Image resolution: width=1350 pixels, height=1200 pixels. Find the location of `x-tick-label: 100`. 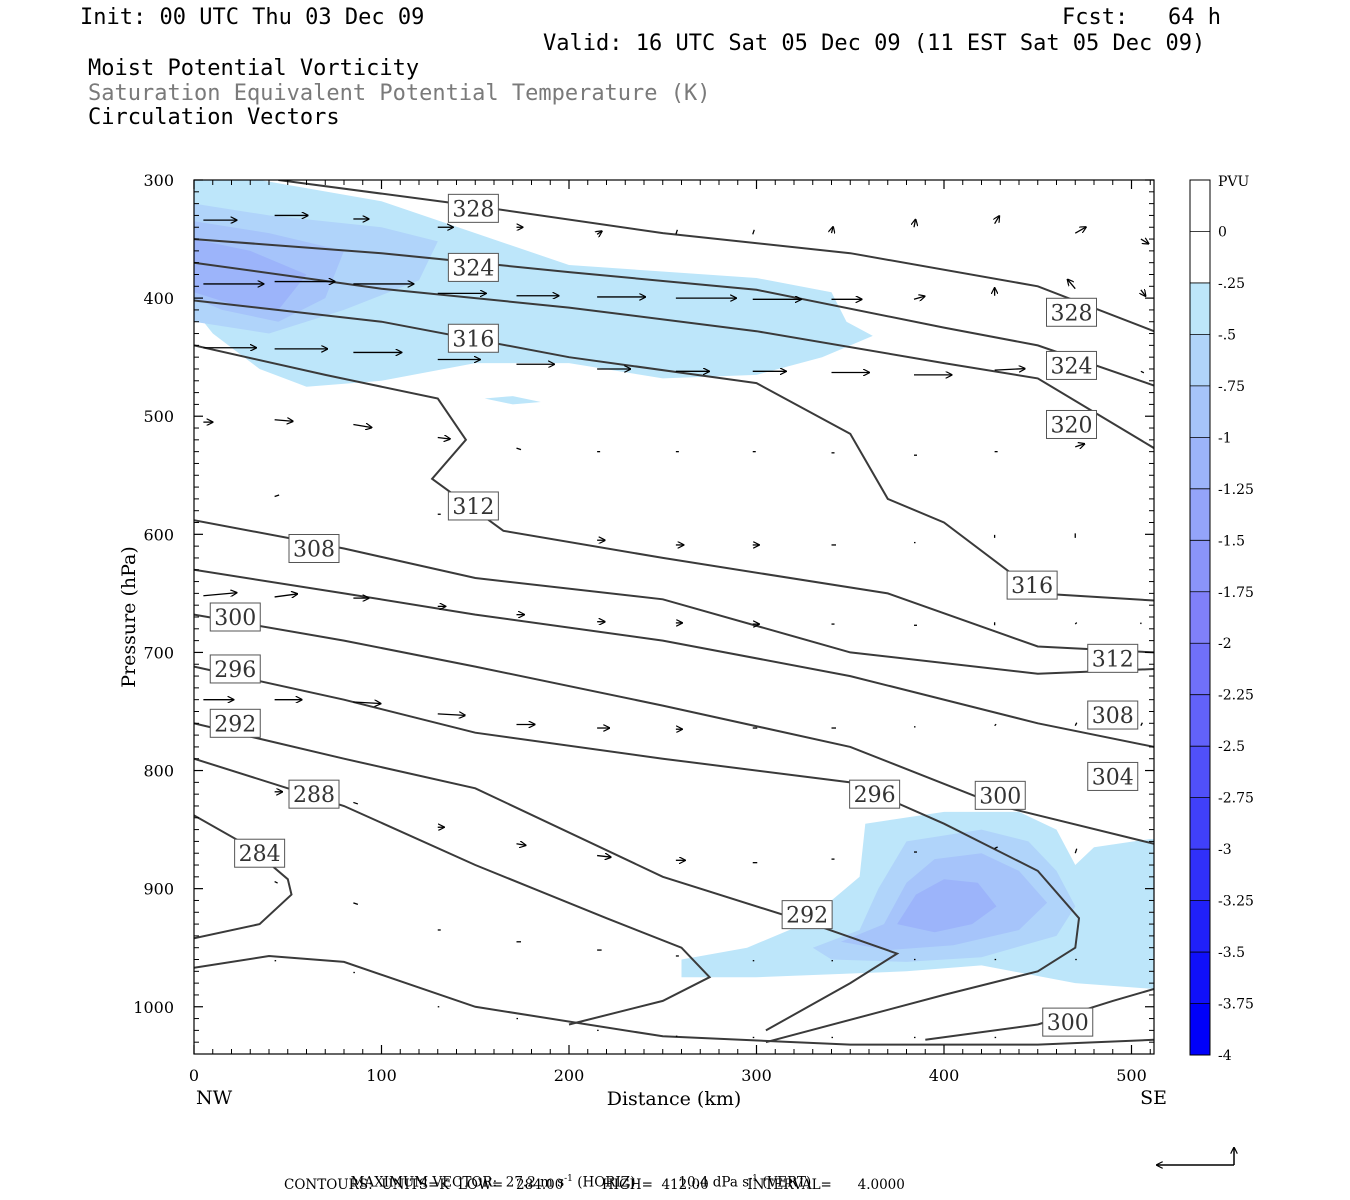

x-tick-label: 100 is located at coordinates (381, 1075).